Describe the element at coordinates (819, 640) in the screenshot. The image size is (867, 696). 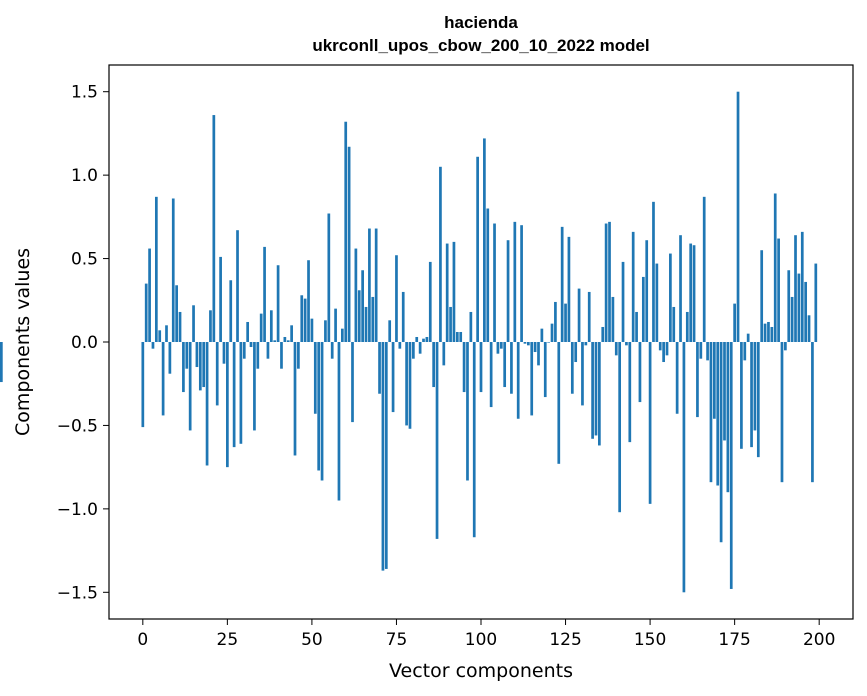
I see `x-tick-label: 200` at that location.